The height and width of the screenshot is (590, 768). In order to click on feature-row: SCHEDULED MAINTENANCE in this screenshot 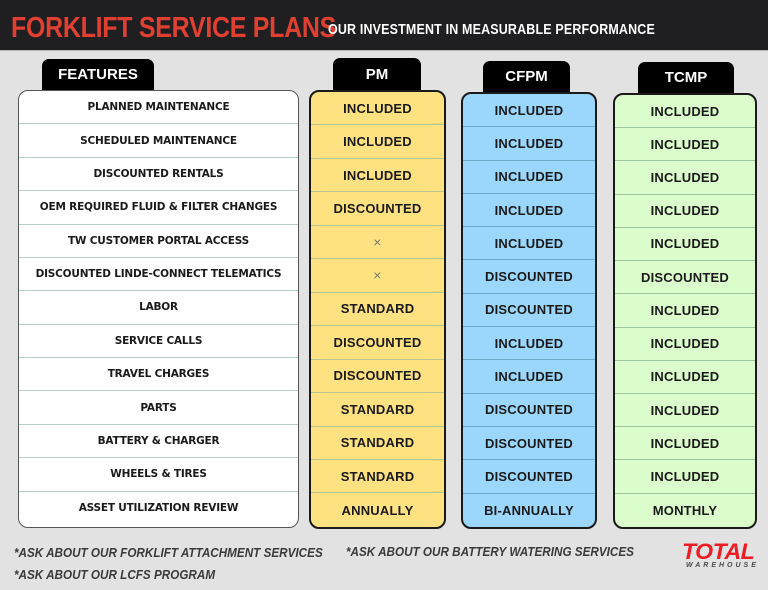, I will do `click(158, 141)`.